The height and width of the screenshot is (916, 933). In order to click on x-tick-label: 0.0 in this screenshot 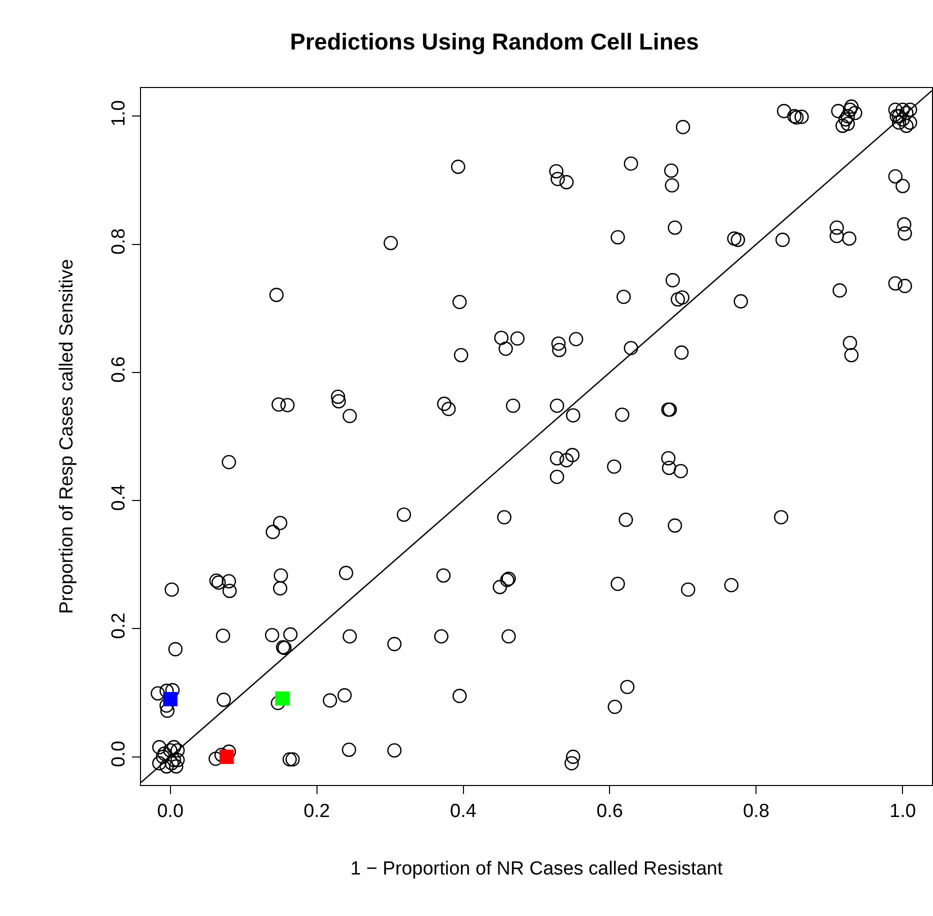, I will do `click(170, 811)`.